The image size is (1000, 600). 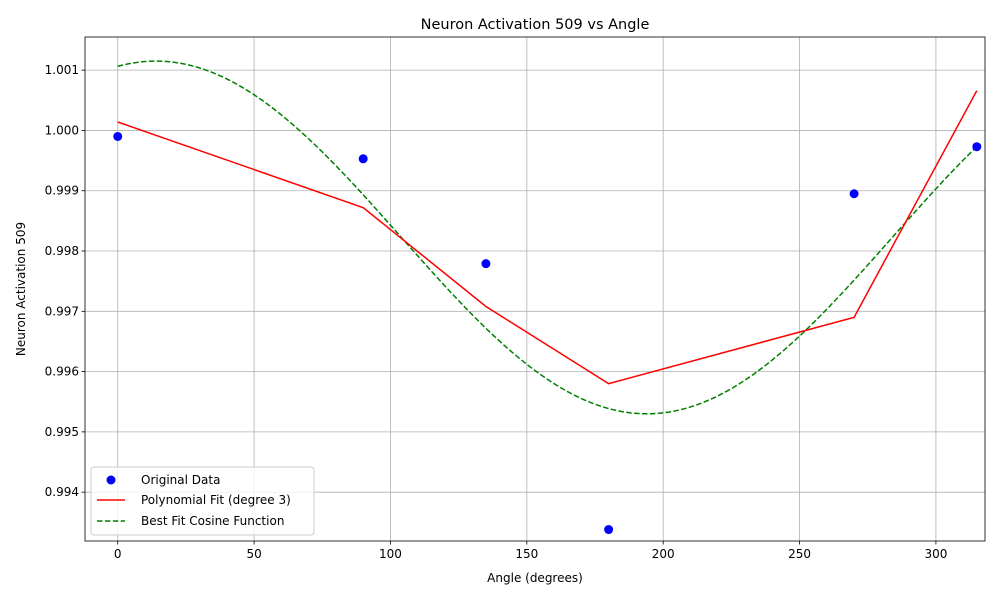 I want to click on y-axis-ticks: 0.994 0.995 0.996 0.997 0.998 0.999 1.000 1.001, so click(x=65, y=281).